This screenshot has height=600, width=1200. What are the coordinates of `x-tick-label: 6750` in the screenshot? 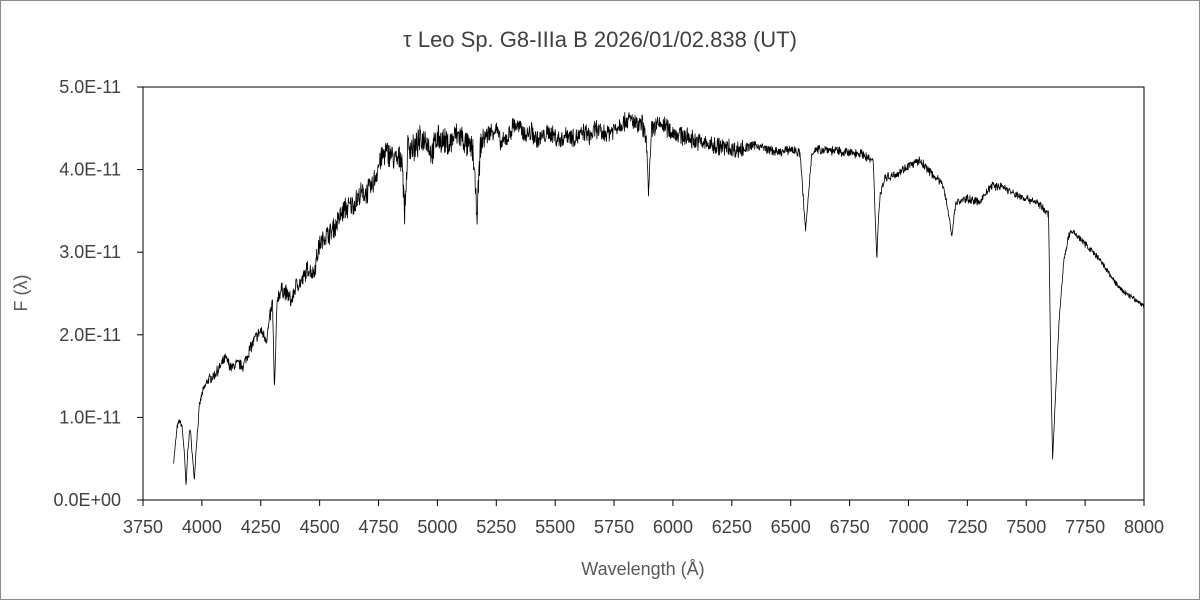 It's located at (850, 527).